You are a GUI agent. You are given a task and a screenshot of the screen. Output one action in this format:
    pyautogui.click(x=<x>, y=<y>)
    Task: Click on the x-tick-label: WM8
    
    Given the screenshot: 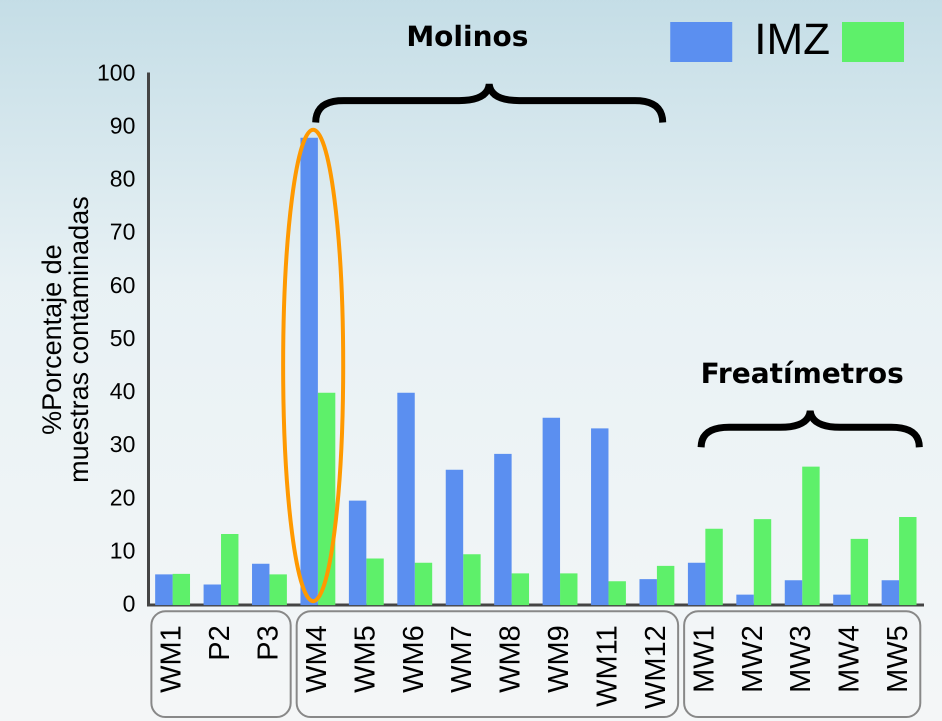 What is the action you would take?
    pyautogui.click(x=510, y=659)
    